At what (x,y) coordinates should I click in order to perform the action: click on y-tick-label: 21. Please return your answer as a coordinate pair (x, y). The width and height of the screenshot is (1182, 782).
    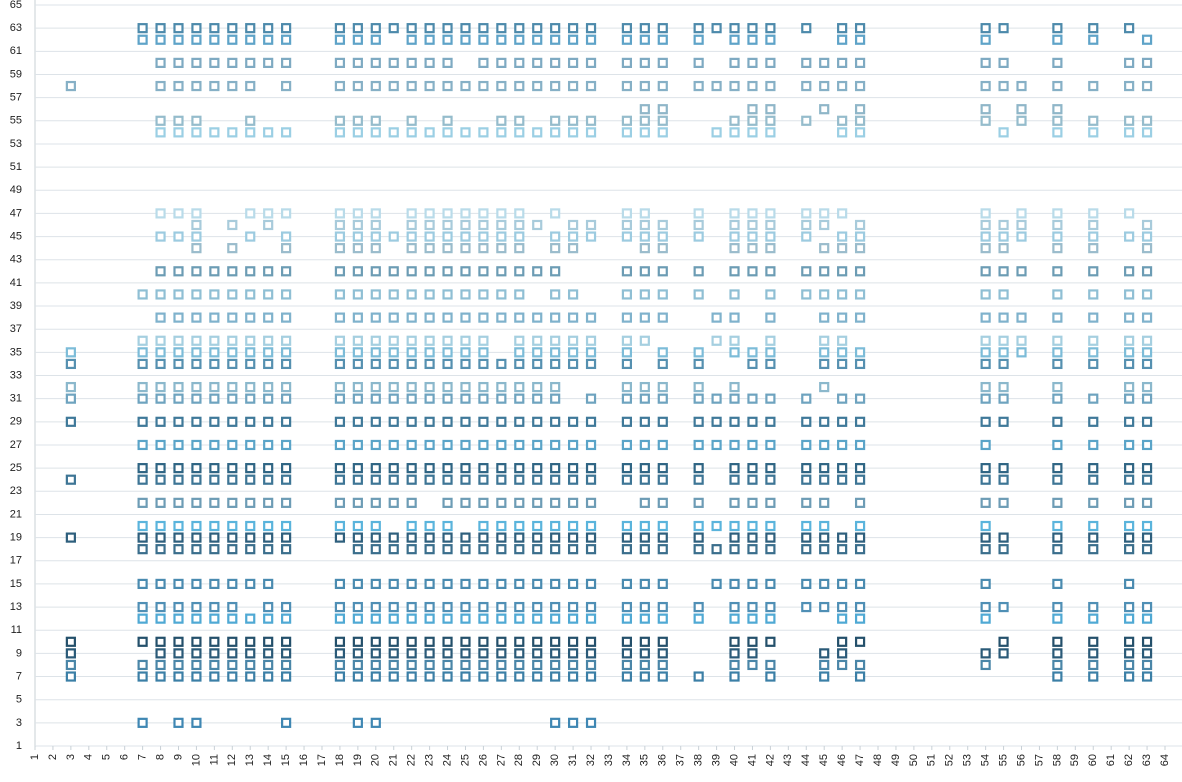
    Looking at the image, I should click on (16, 514).